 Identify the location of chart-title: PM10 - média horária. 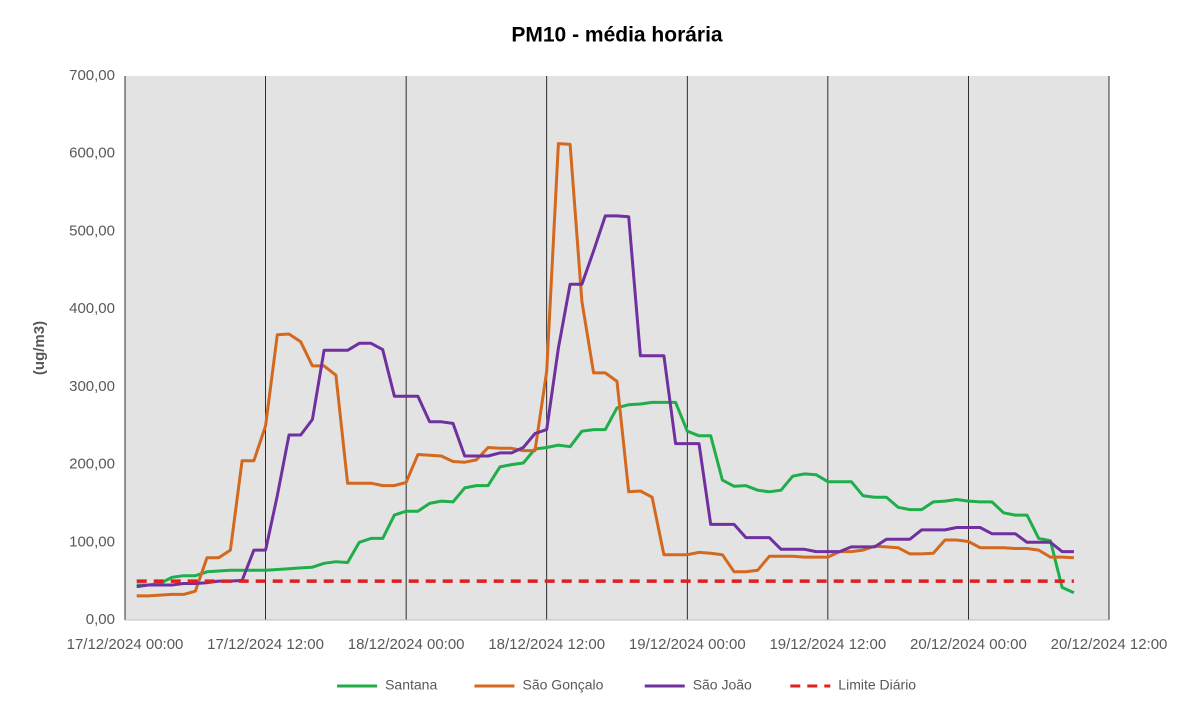
(617, 35).